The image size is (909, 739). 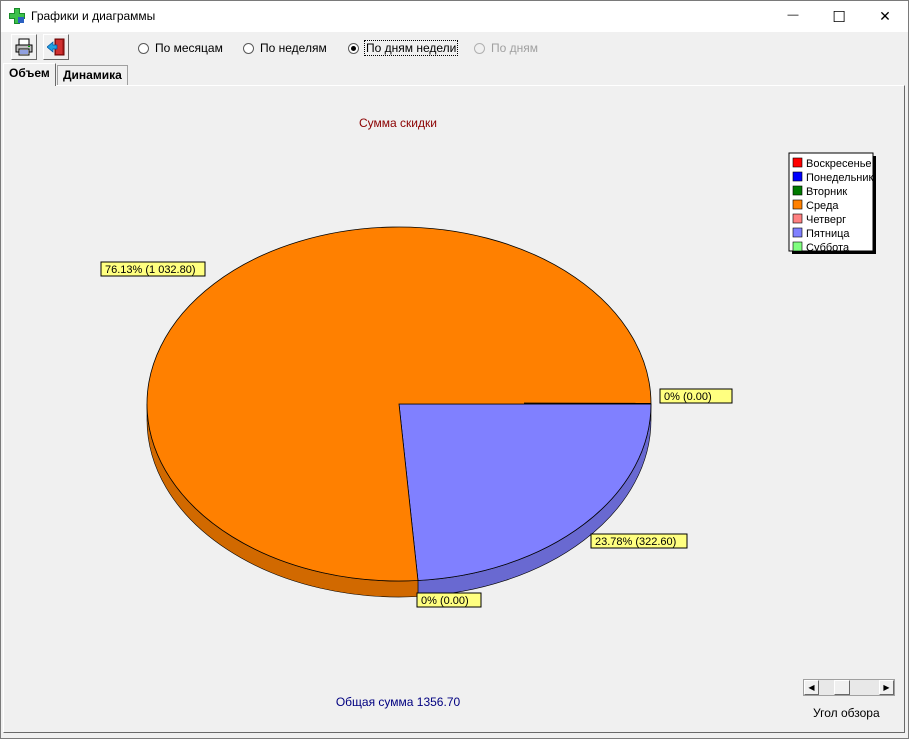 What do you see at coordinates (828, 248) in the screenshot?
I see `legend-entry: Суббота` at bounding box center [828, 248].